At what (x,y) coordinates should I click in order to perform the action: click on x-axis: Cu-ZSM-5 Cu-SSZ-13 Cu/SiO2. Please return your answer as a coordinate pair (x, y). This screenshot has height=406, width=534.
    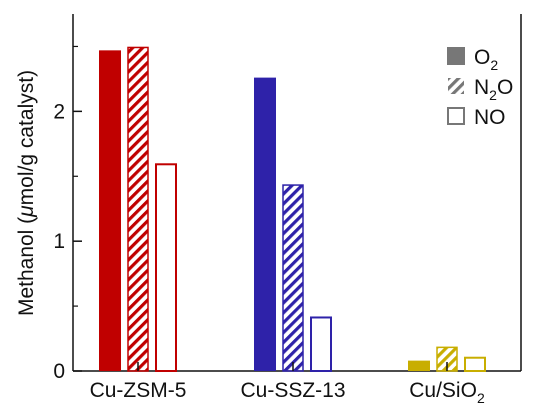
    Looking at the image, I should click on (287, 384).